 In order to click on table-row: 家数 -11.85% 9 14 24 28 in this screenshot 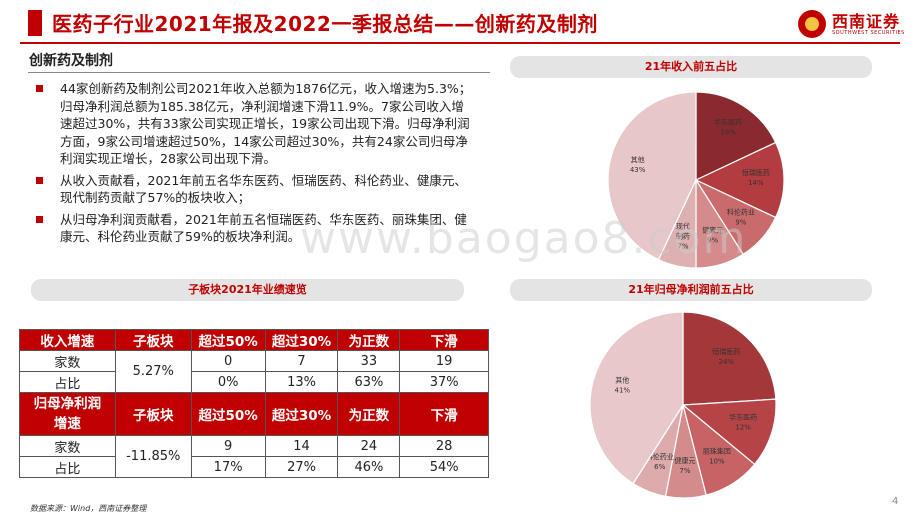, I will do `click(254, 446)`.